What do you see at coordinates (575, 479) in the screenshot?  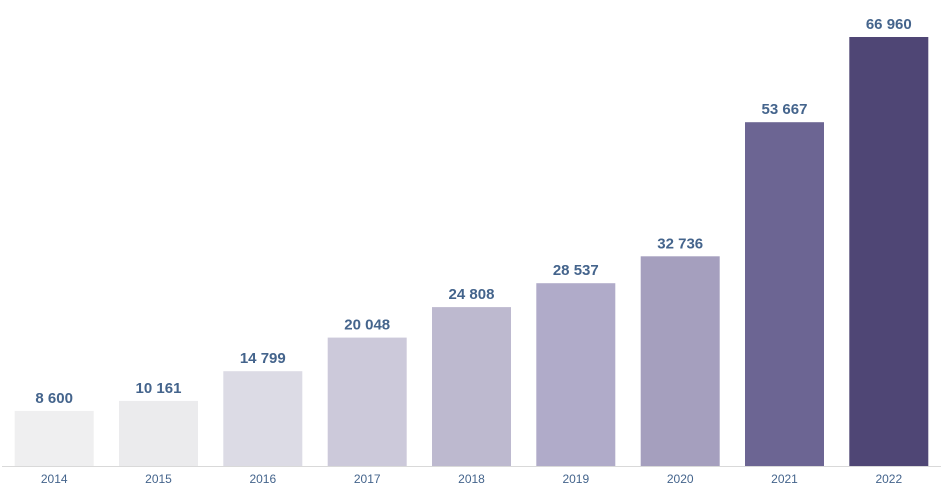 I see `tick-label-2019: 2019` at bounding box center [575, 479].